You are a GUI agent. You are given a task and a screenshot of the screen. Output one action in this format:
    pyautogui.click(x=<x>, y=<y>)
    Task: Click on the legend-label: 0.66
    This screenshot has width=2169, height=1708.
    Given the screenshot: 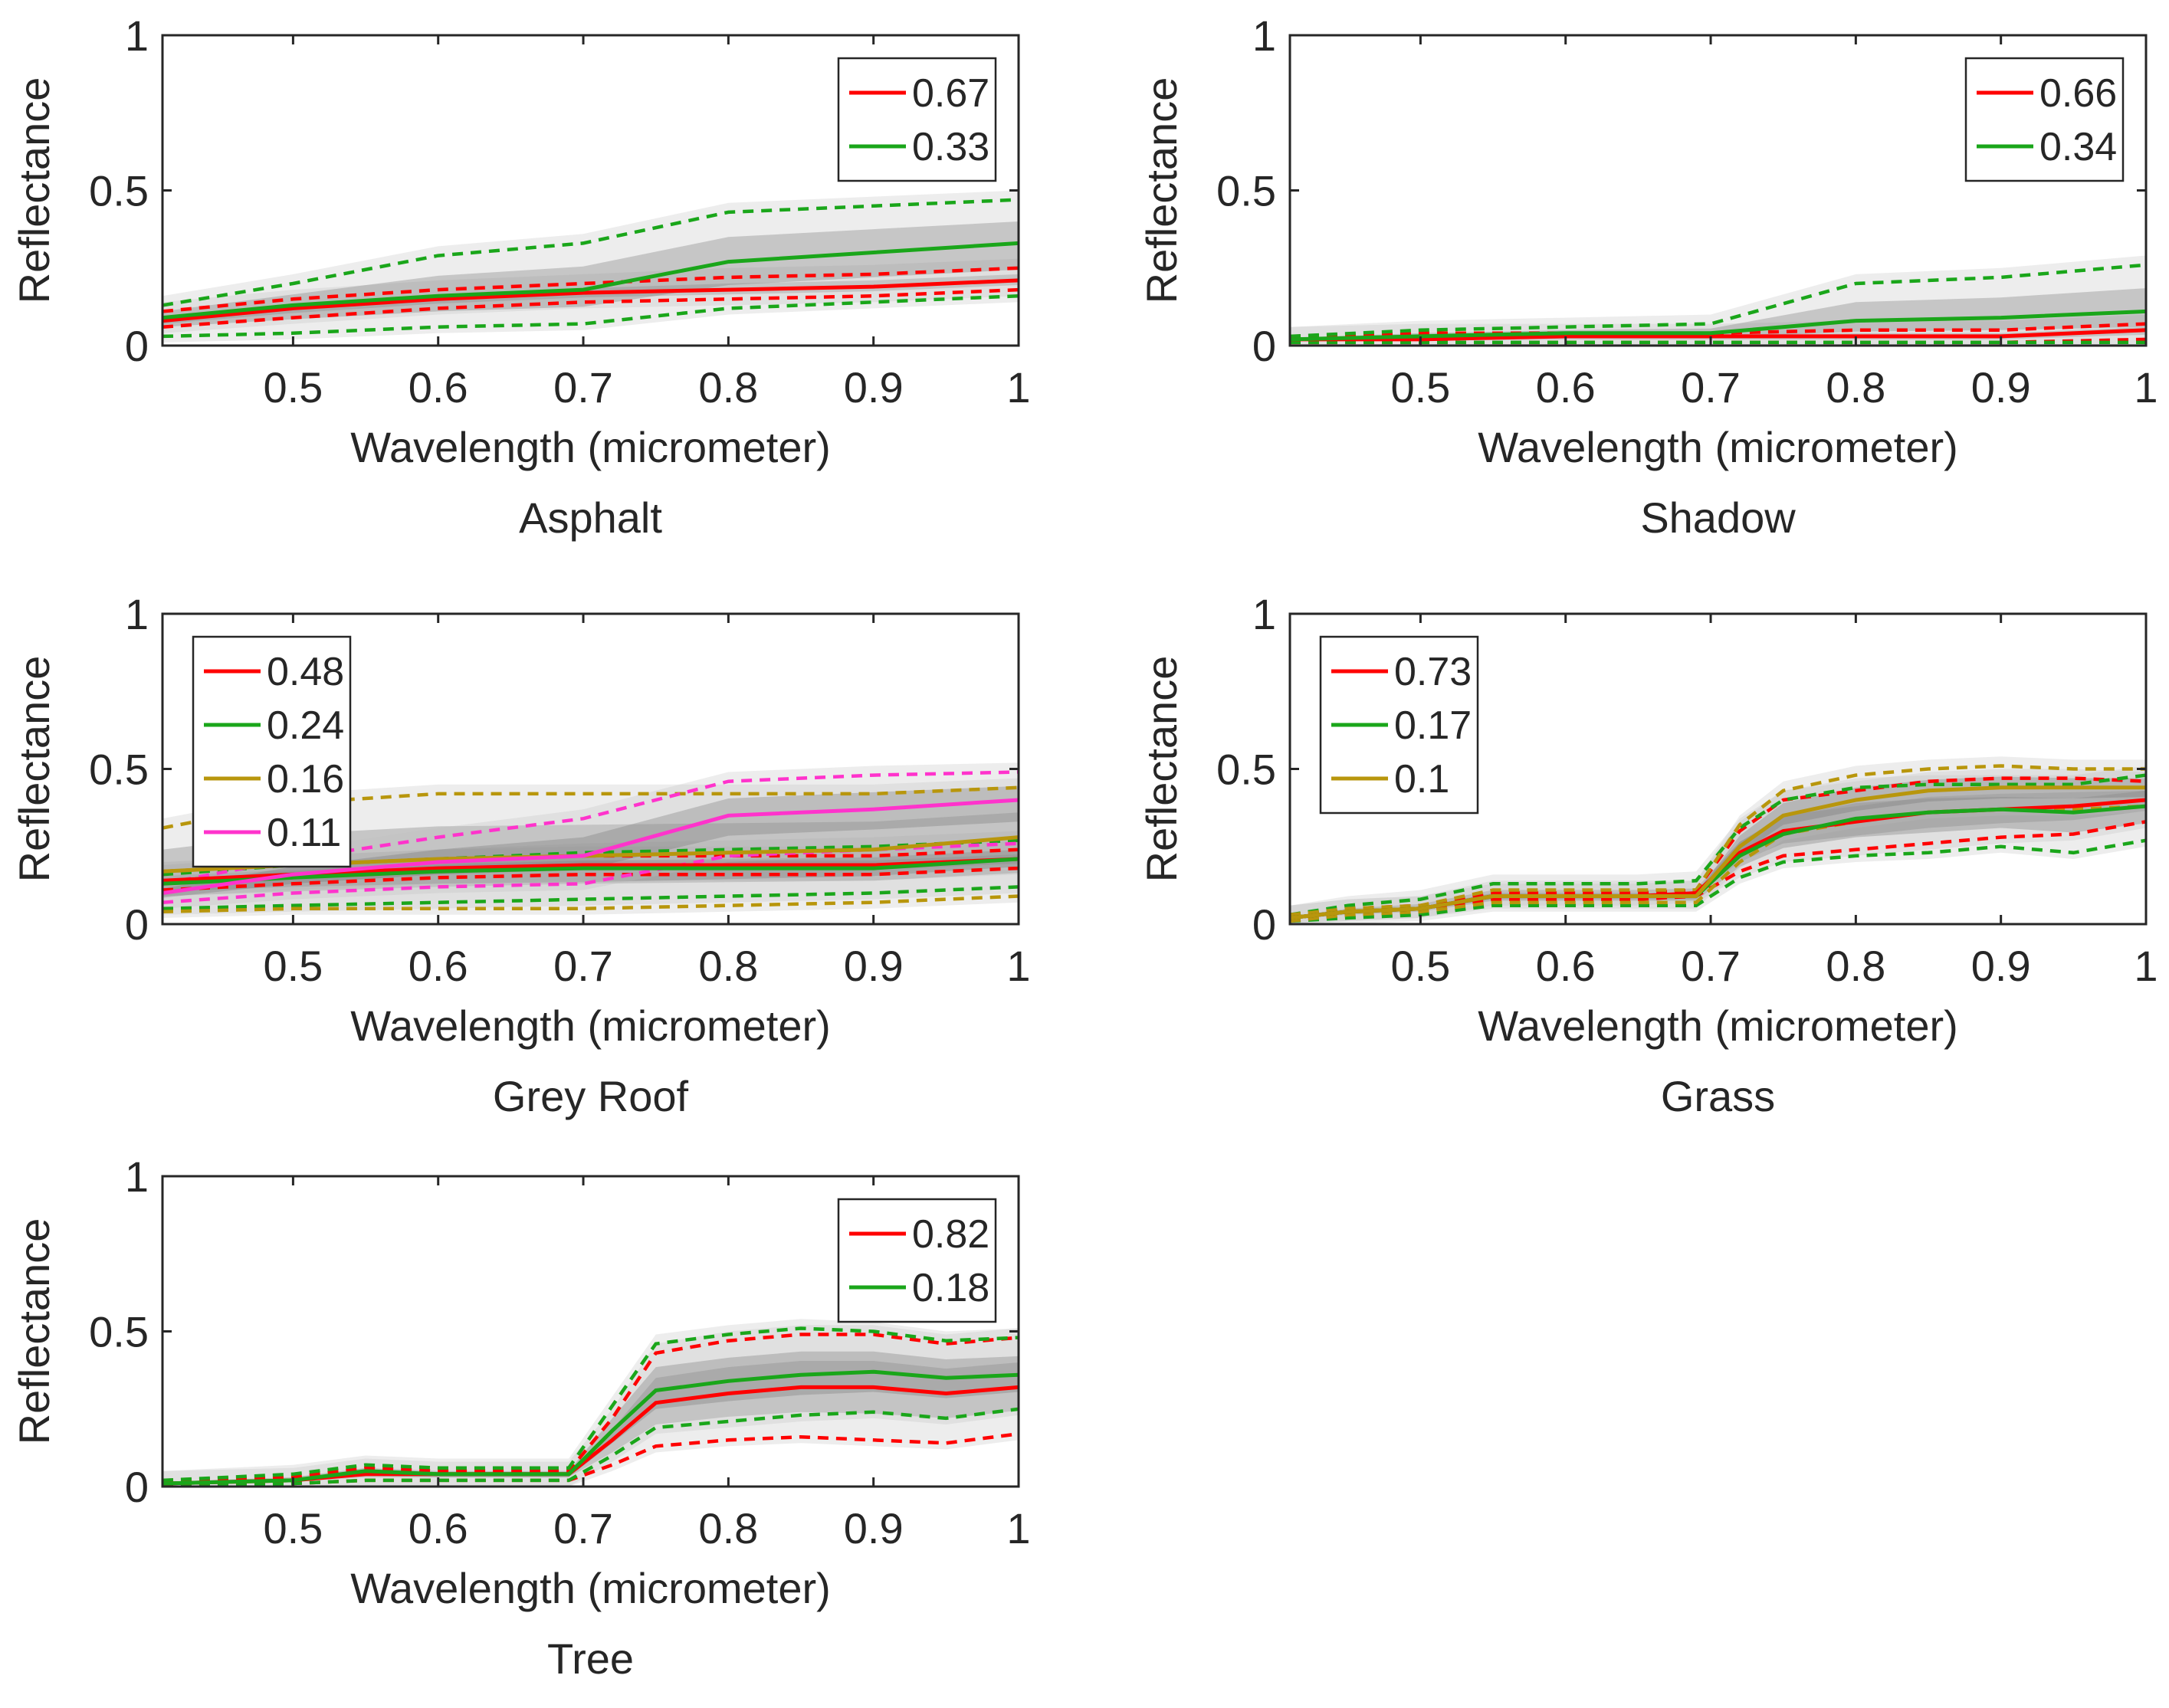 What is the action you would take?
    pyautogui.click(x=2078, y=93)
    